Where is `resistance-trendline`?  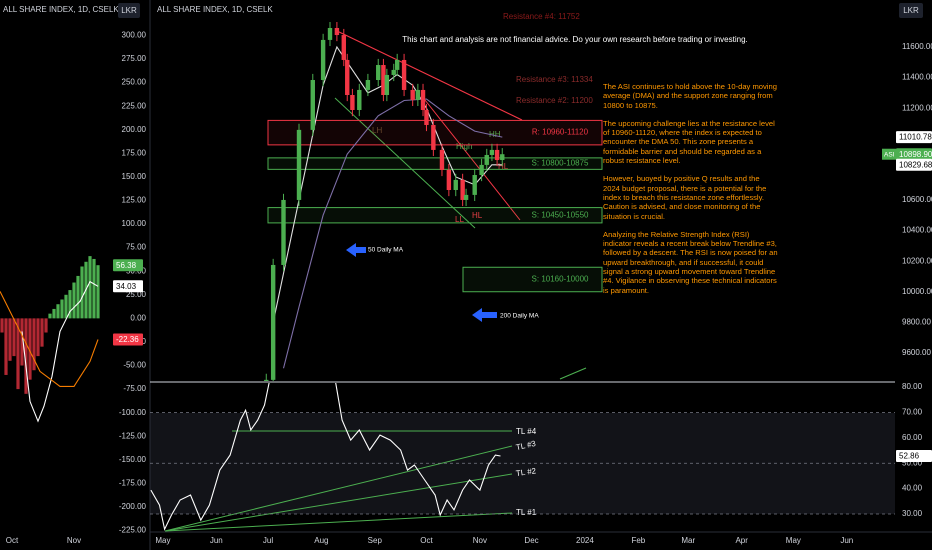 resistance-trendline is located at coordinates (428, 75).